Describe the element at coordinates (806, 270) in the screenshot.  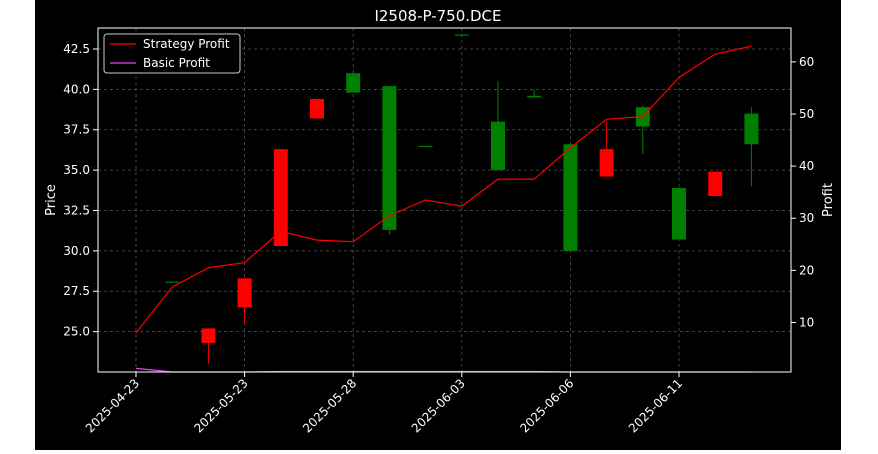
I see `y-tick-label-right: 20` at that location.